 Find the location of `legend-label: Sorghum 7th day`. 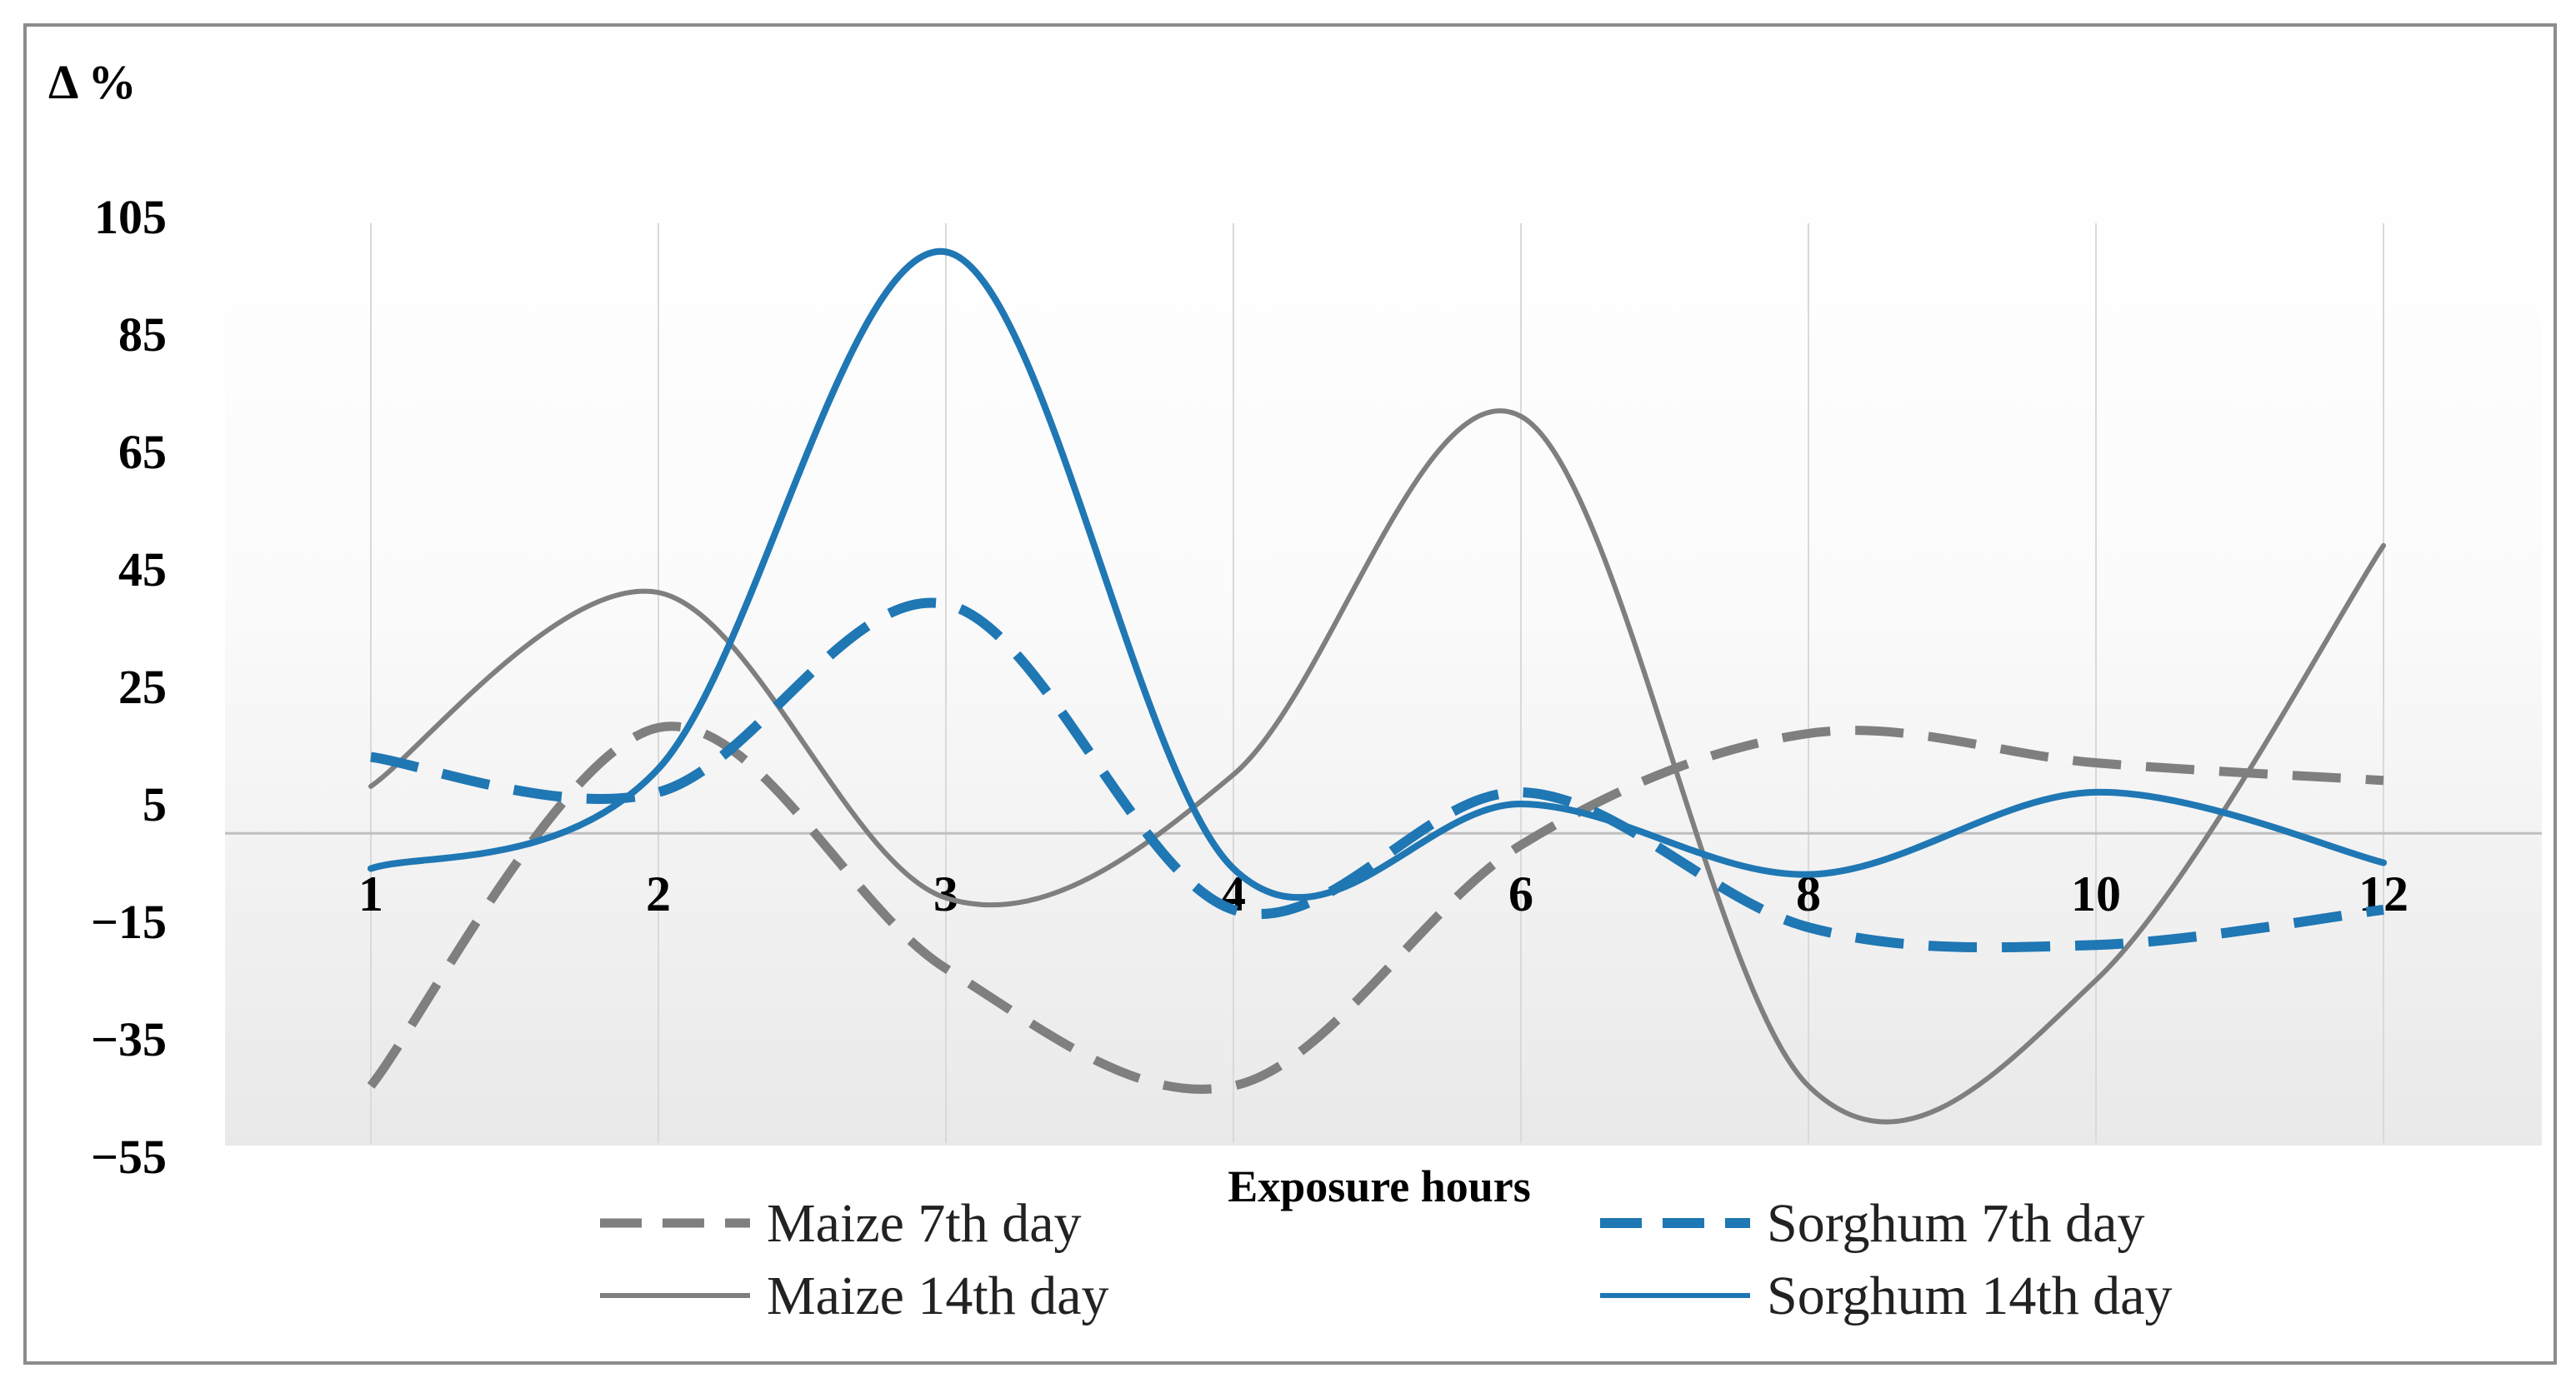

legend-label: Sorghum 7th day is located at coordinates (1956, 1223).